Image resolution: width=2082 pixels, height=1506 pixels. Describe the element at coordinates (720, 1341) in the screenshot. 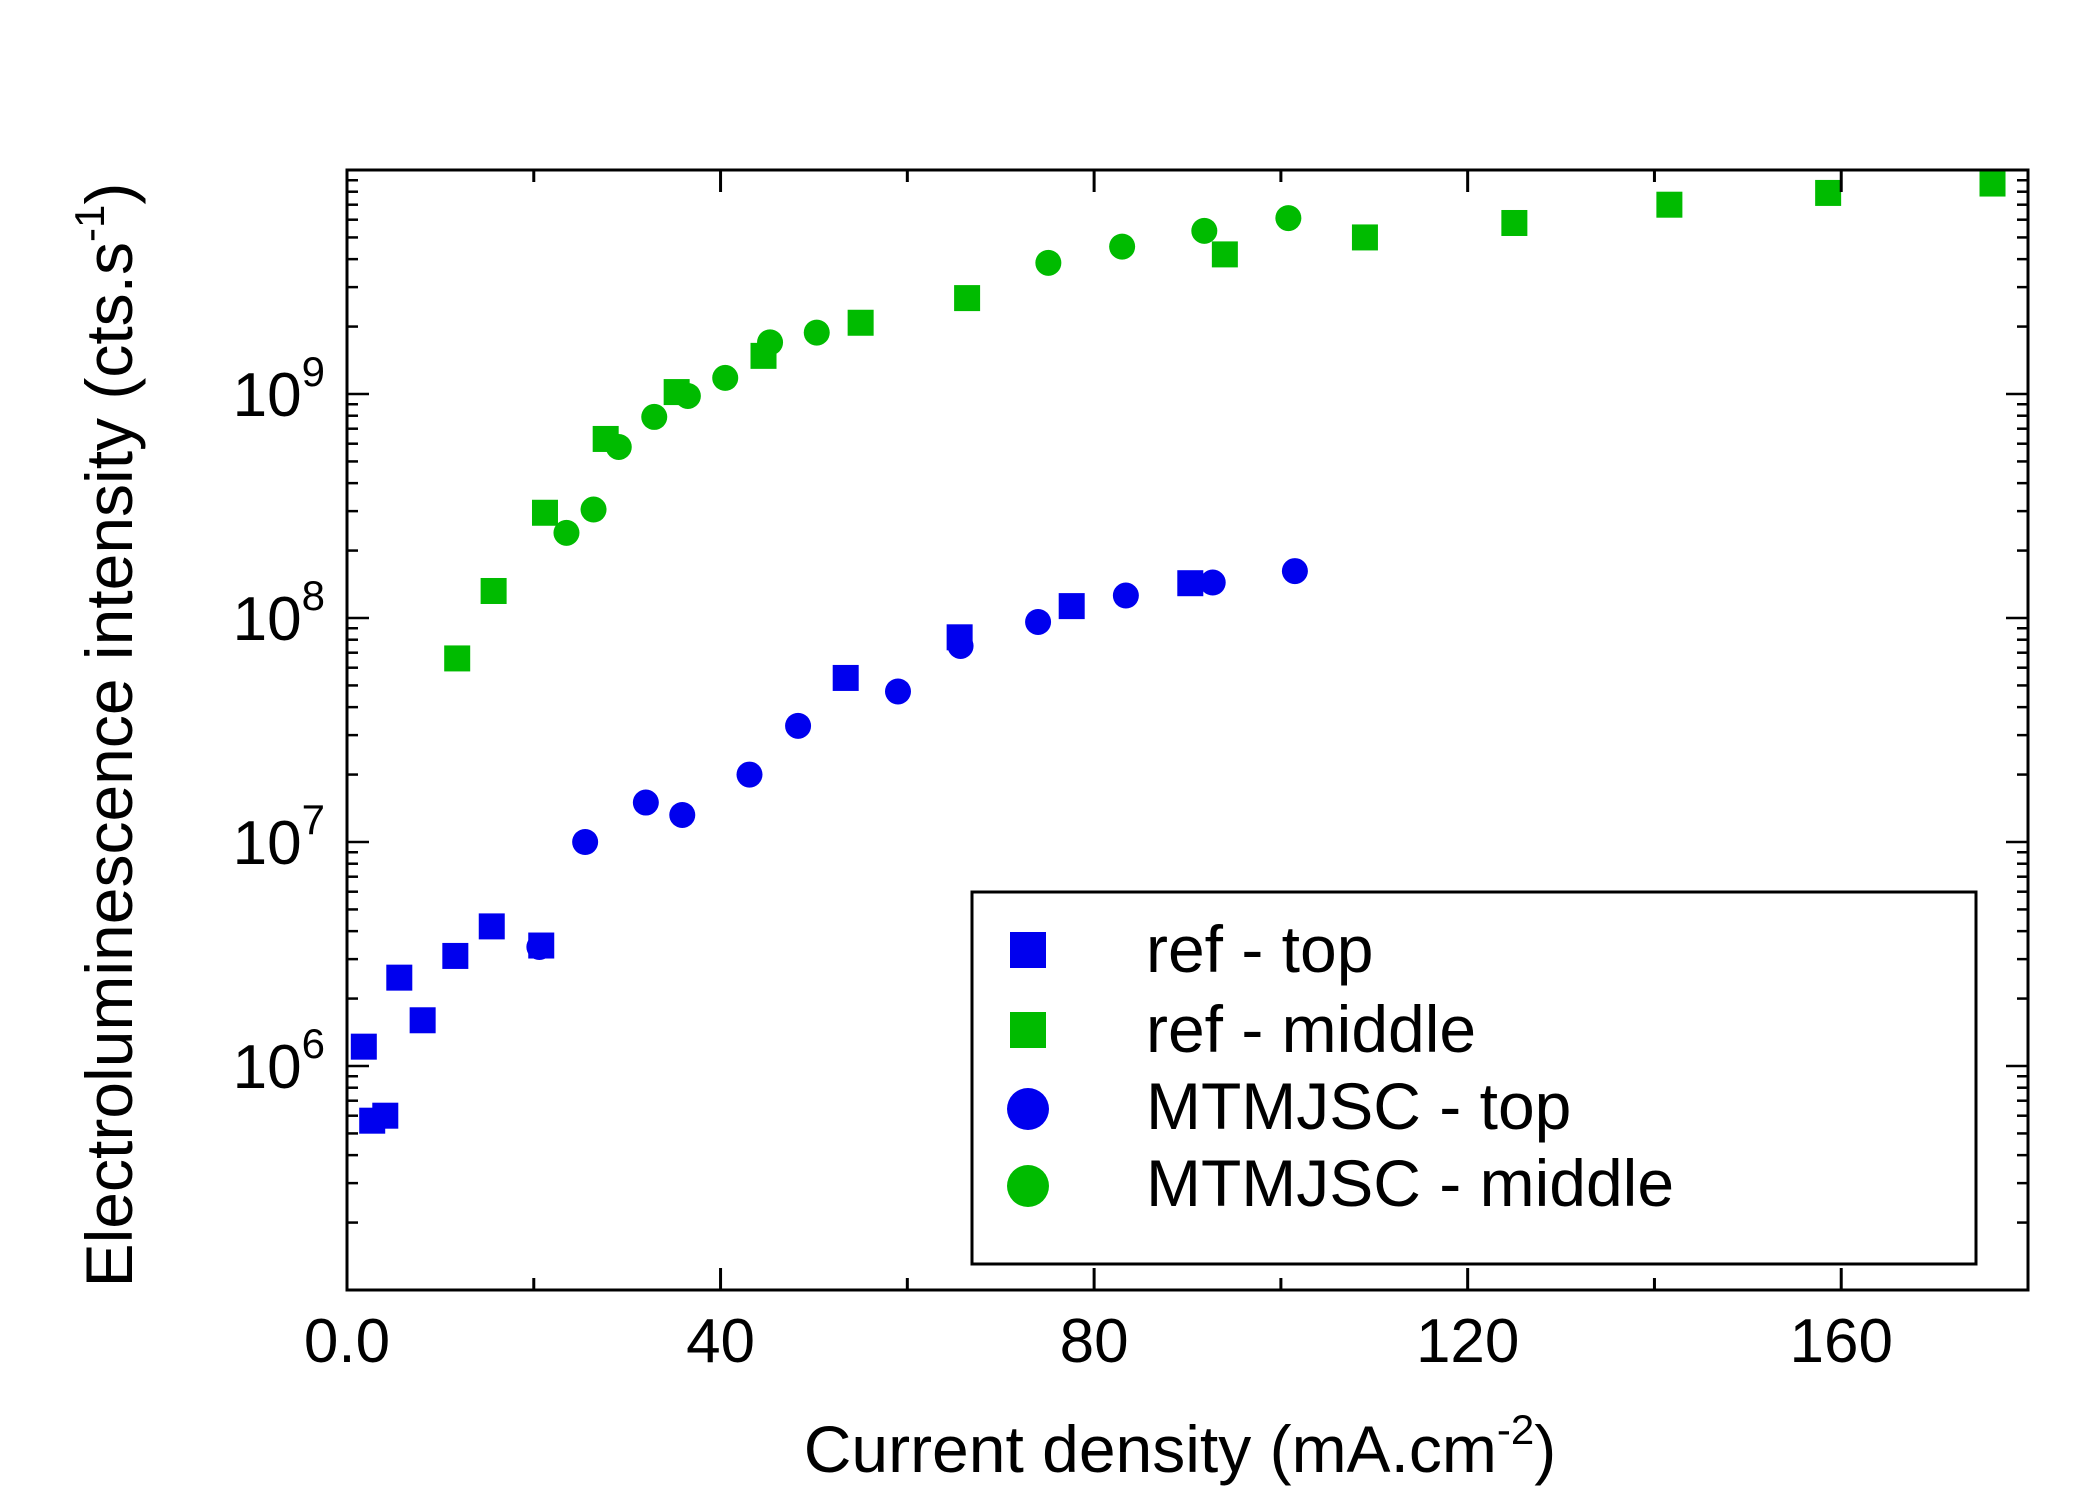

I see `x-tick-label: 40` at that location.